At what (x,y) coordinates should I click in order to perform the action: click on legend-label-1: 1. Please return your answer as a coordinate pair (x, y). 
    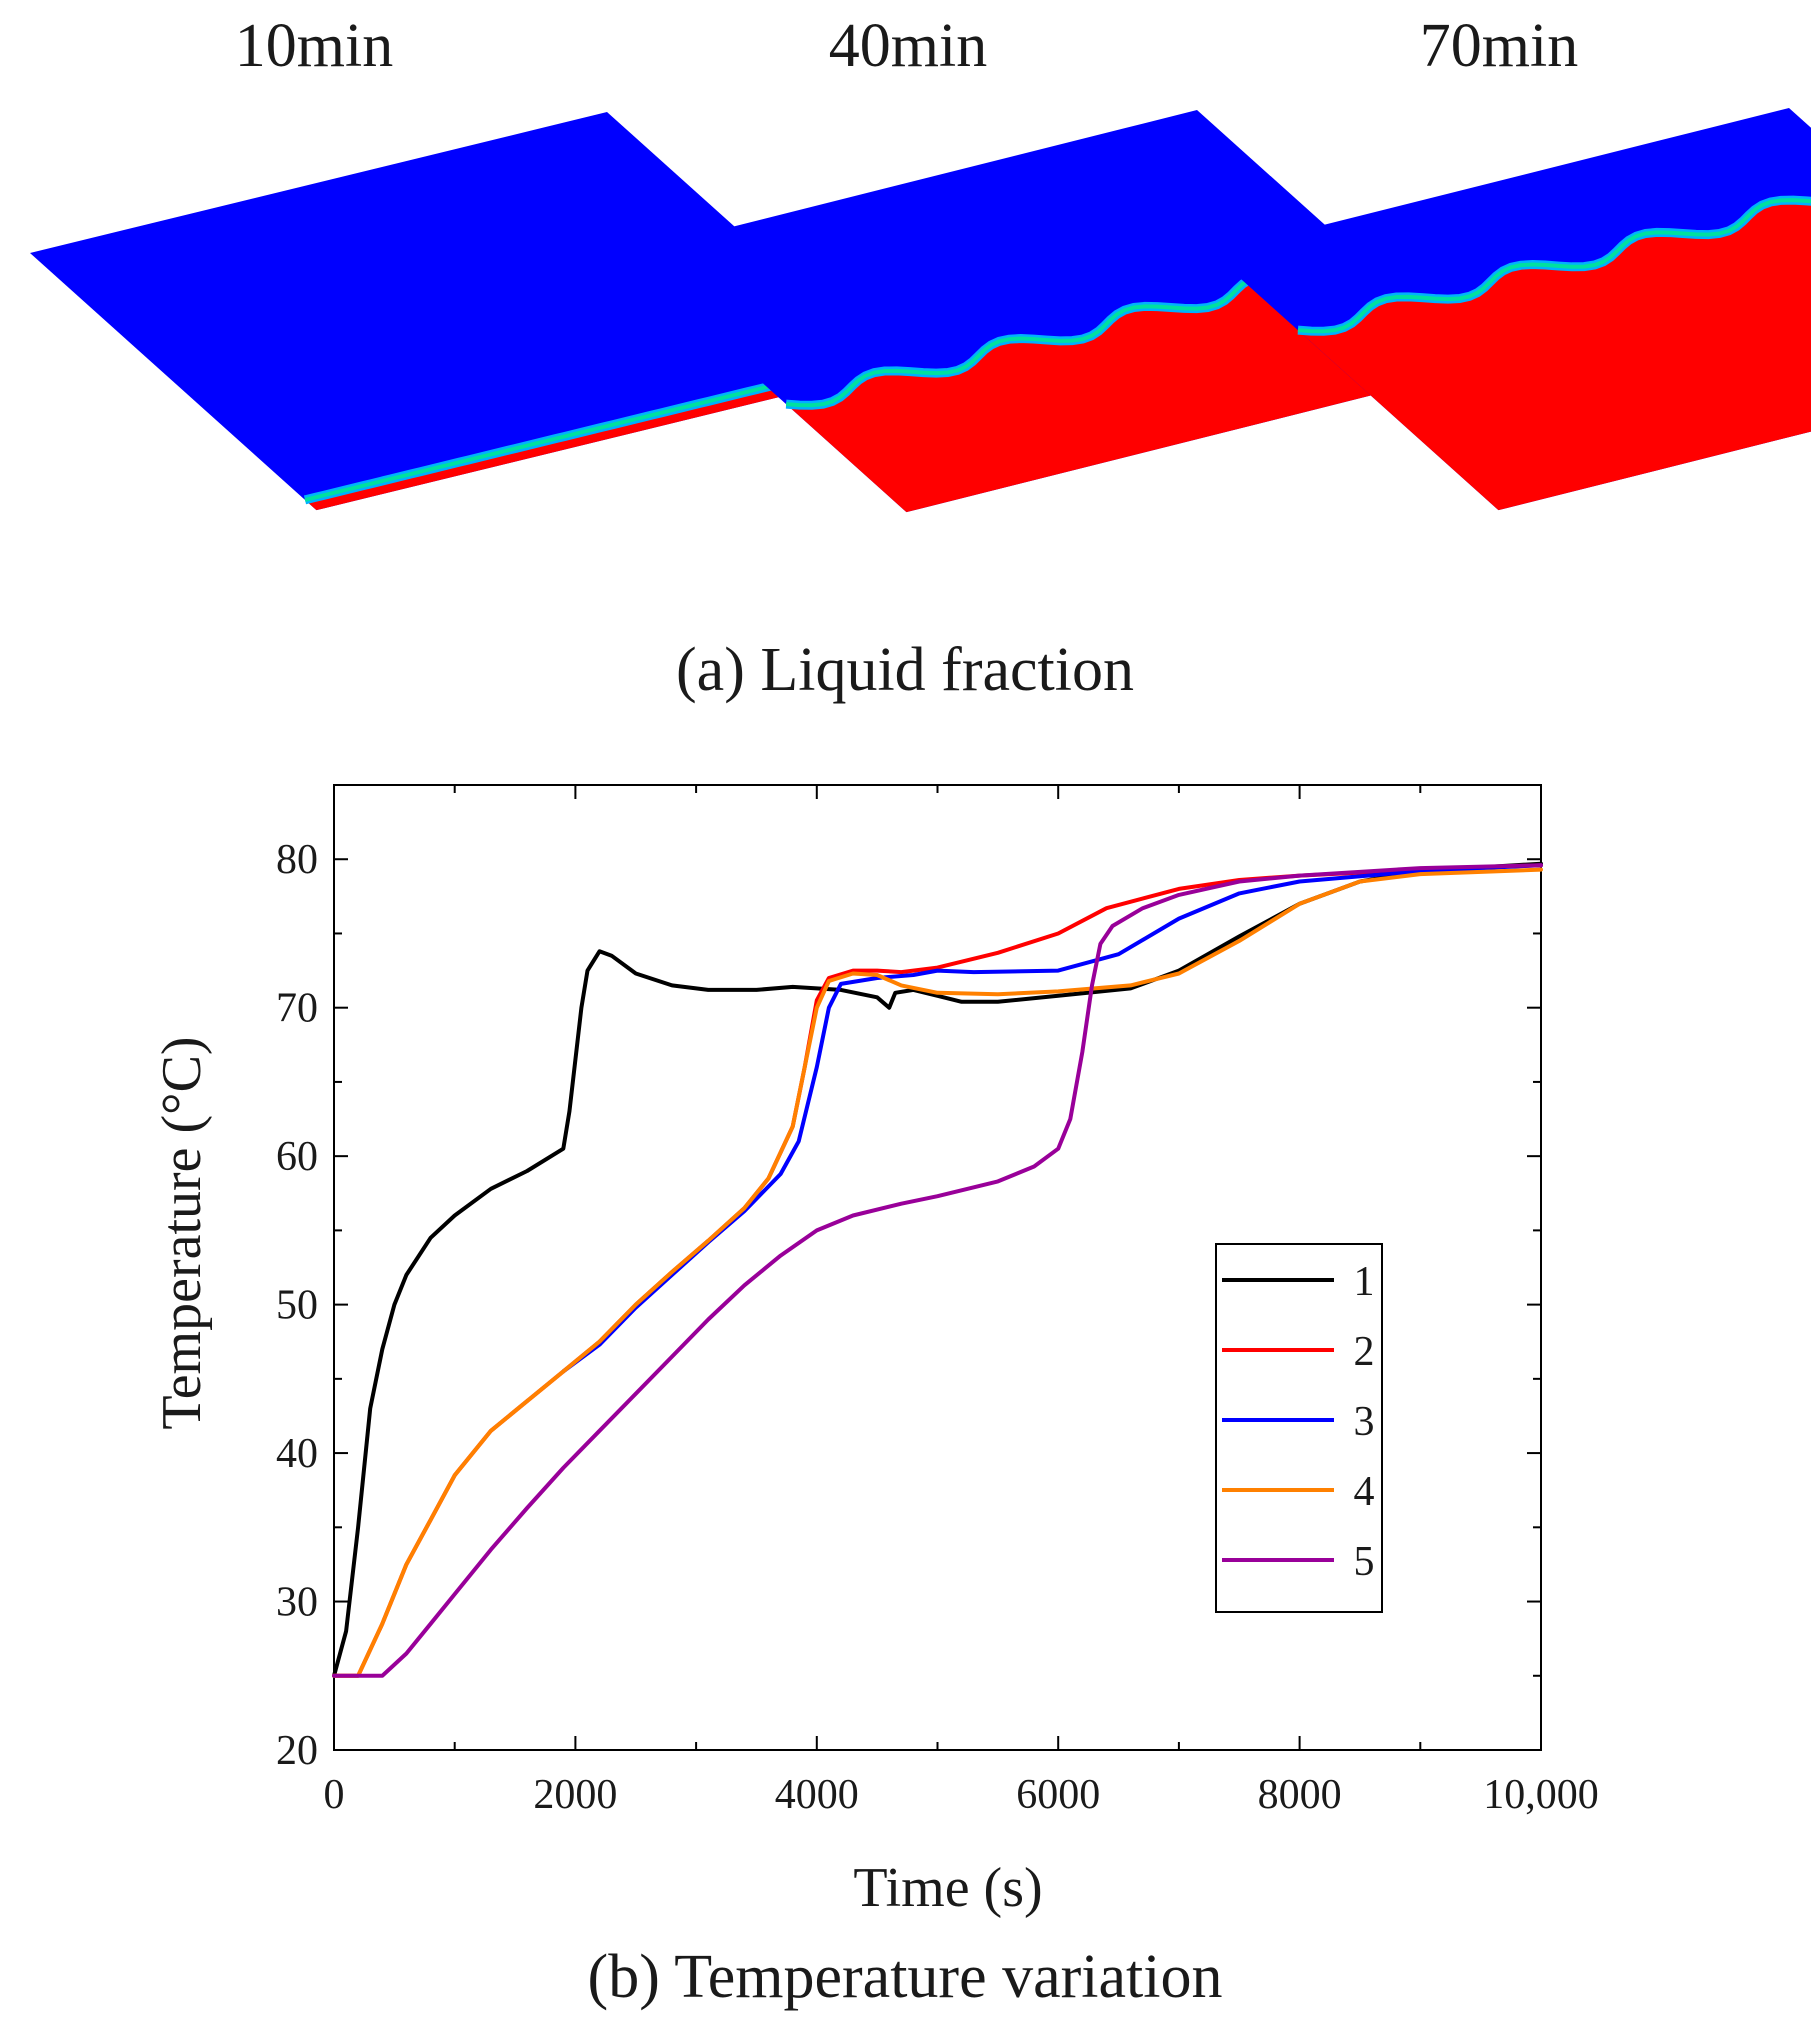
    Looking at the image, I should click on (1364, 1282).